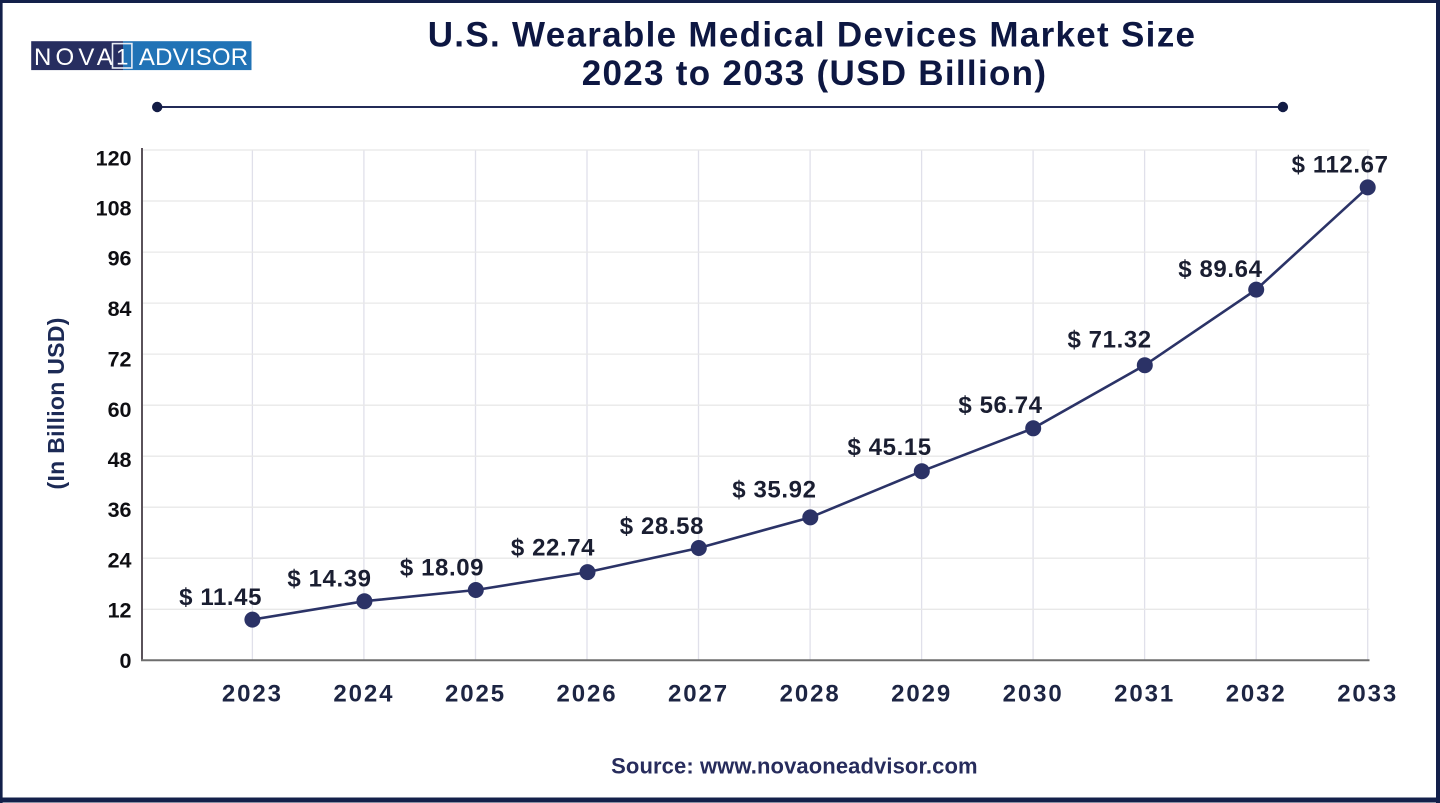  Describe the element at coordinates (120, 460) in the screenshot. I see `svg-text: 48` at that location.